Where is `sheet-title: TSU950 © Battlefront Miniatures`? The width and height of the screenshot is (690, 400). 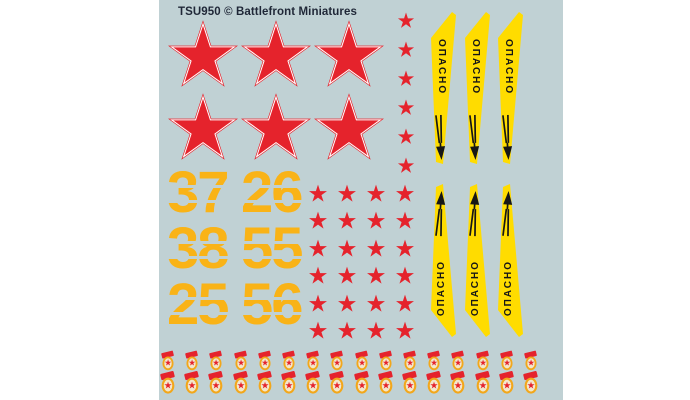
sheet-title: TSU950 © Battlefront Miniatures is located at coordinates (267, 12).